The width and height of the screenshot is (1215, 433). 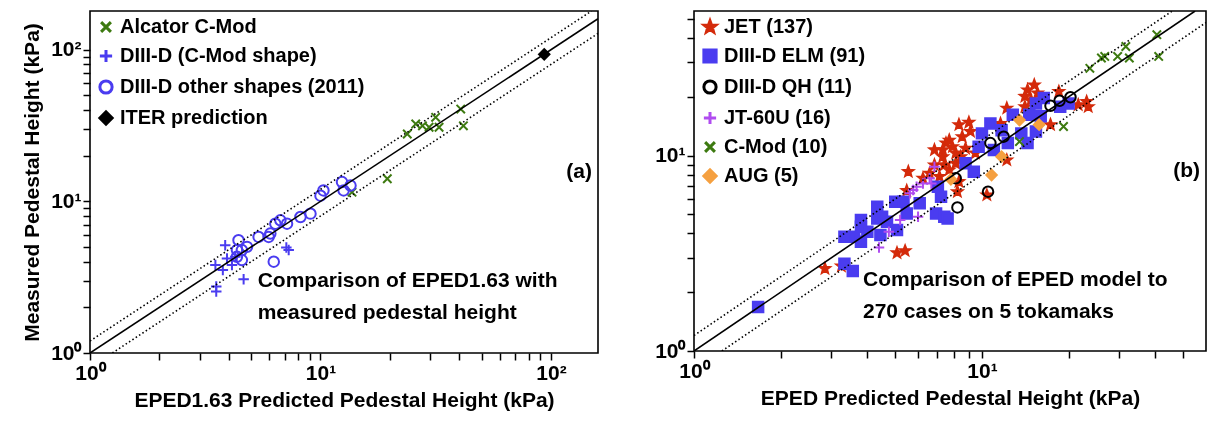 I want to click on legend-label: DIII-D QH (11), so click(x=788, y=86).